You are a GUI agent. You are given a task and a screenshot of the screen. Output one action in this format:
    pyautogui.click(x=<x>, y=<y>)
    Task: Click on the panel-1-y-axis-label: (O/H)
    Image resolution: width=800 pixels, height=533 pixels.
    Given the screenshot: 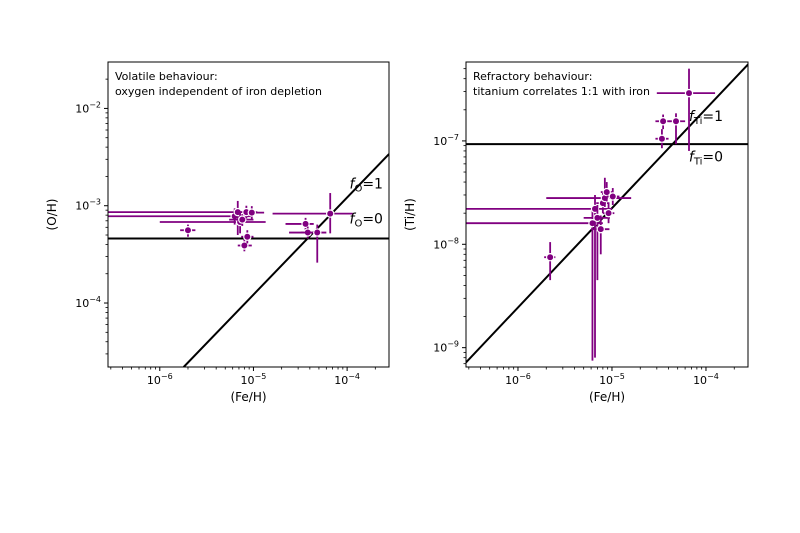 What is the action you would take?
    pyautogui.click(x=52, y=215)
    